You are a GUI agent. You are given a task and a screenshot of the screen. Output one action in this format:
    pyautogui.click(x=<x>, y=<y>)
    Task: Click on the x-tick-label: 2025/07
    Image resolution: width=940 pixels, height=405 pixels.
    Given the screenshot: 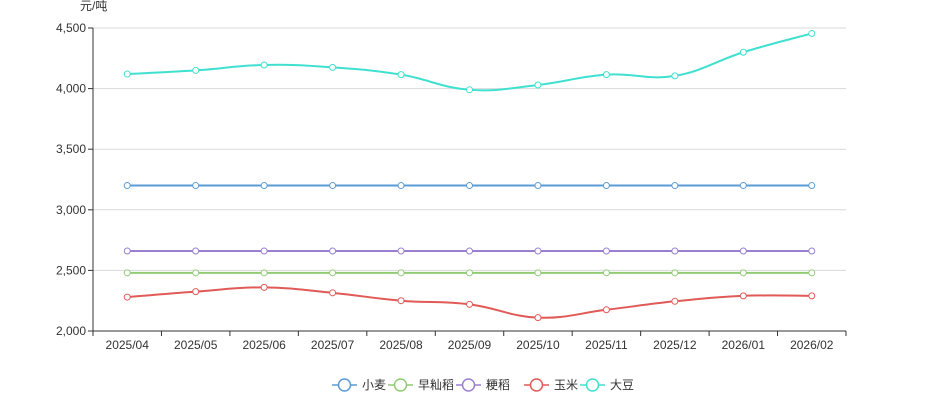 What is the action you would take?
    pyautogui.click(x=333, y=345)
    